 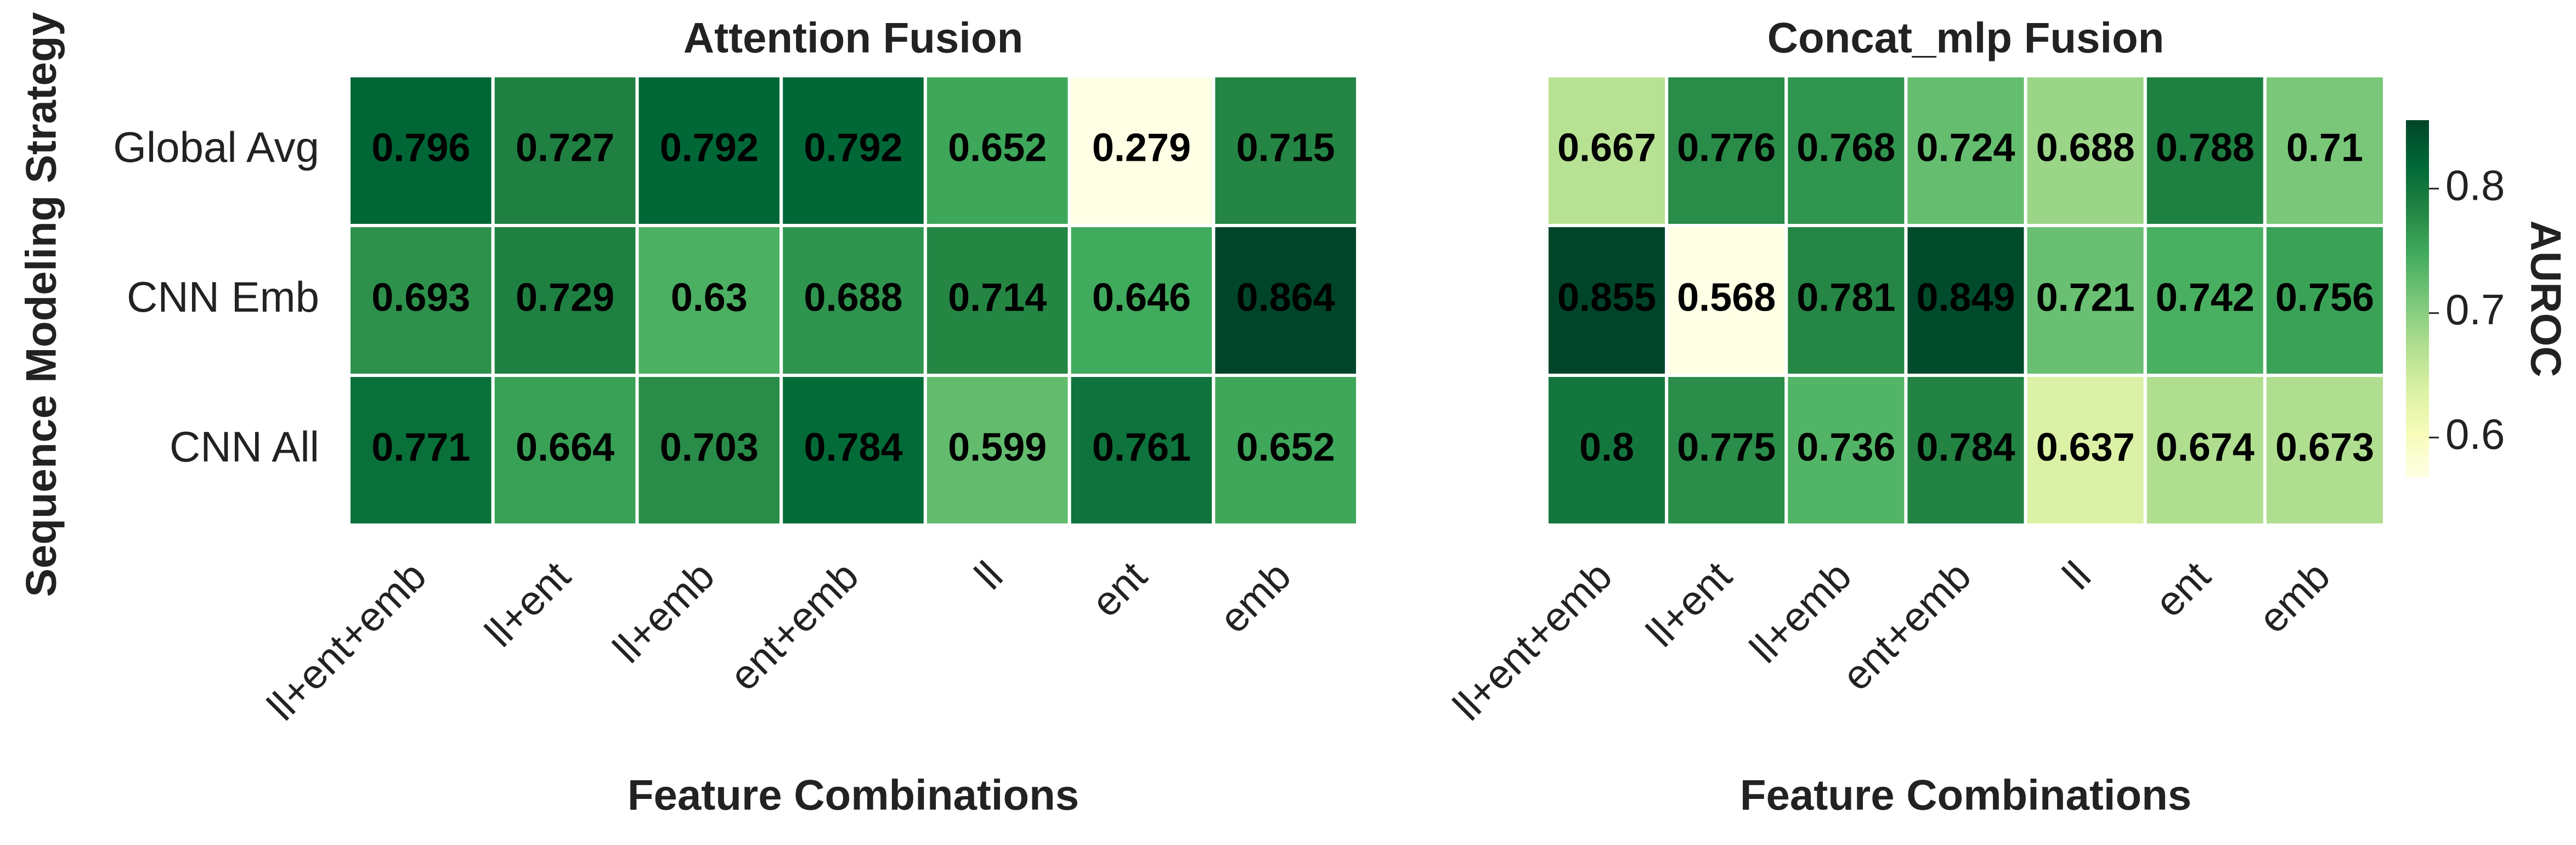 I want to click on cell-label: 0.736, so click(x=1846, y=448).